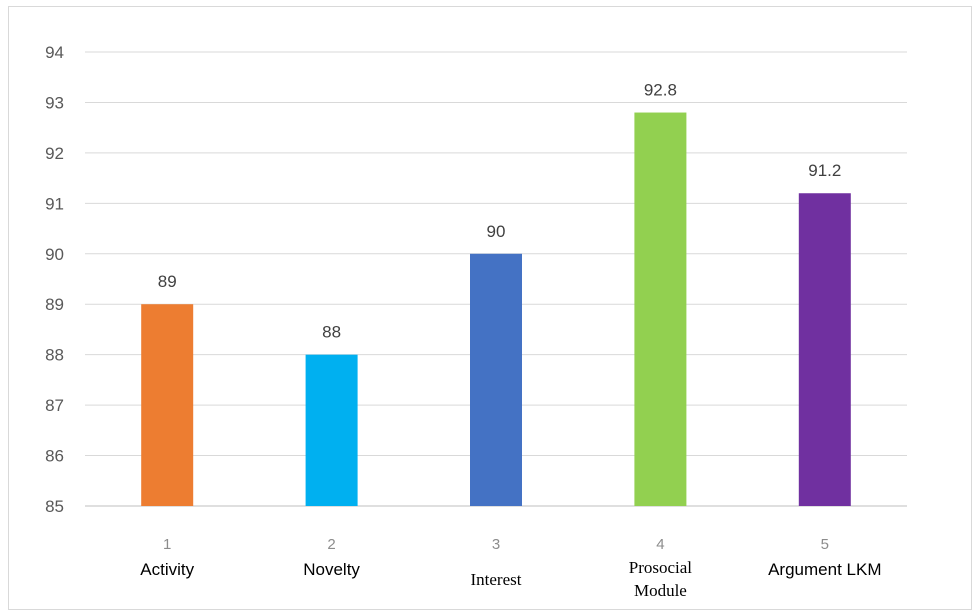 The width and height of the screenshot is (979, 614). I want to click on x-tick-label: 3, so click(496, 544).